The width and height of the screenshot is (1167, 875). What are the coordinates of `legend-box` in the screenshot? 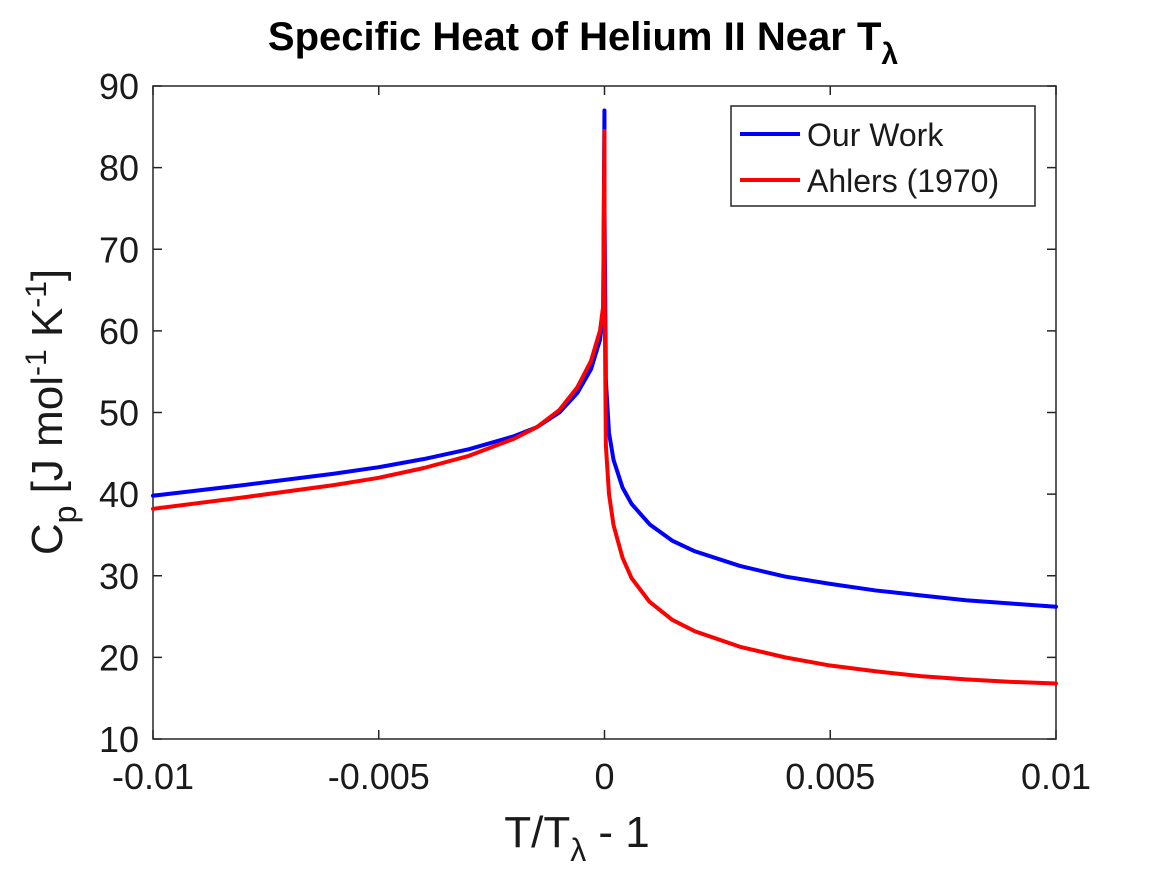 It's located at (883, 156).